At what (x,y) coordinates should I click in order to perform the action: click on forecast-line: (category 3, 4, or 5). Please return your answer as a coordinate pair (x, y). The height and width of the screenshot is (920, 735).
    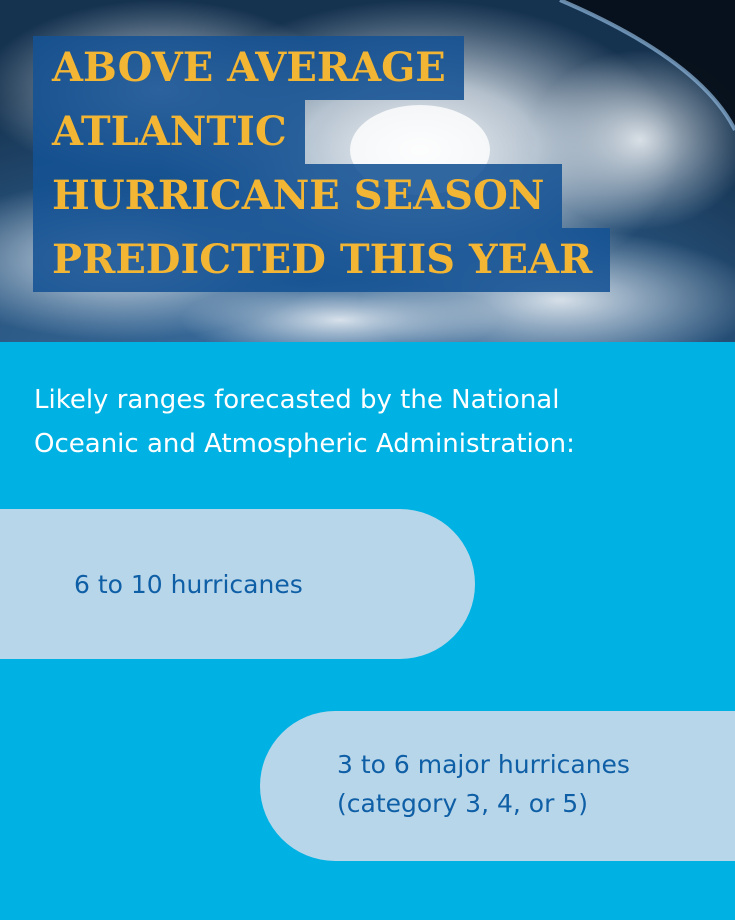
    Looking at the image, I should click on (462, 803).